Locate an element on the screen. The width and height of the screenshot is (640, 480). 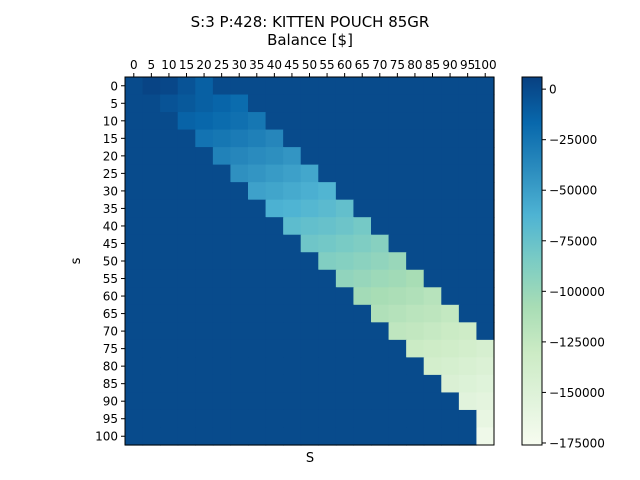
x-tick-label: 20 is located at coordinates (203, 65).